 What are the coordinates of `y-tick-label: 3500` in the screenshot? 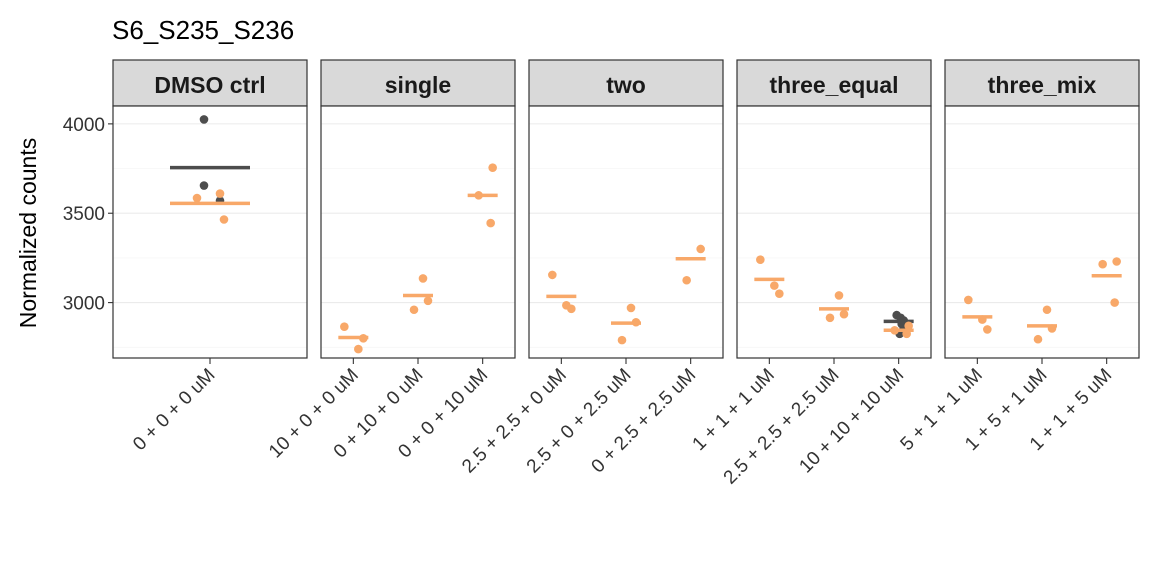 It's located at (84, 214).